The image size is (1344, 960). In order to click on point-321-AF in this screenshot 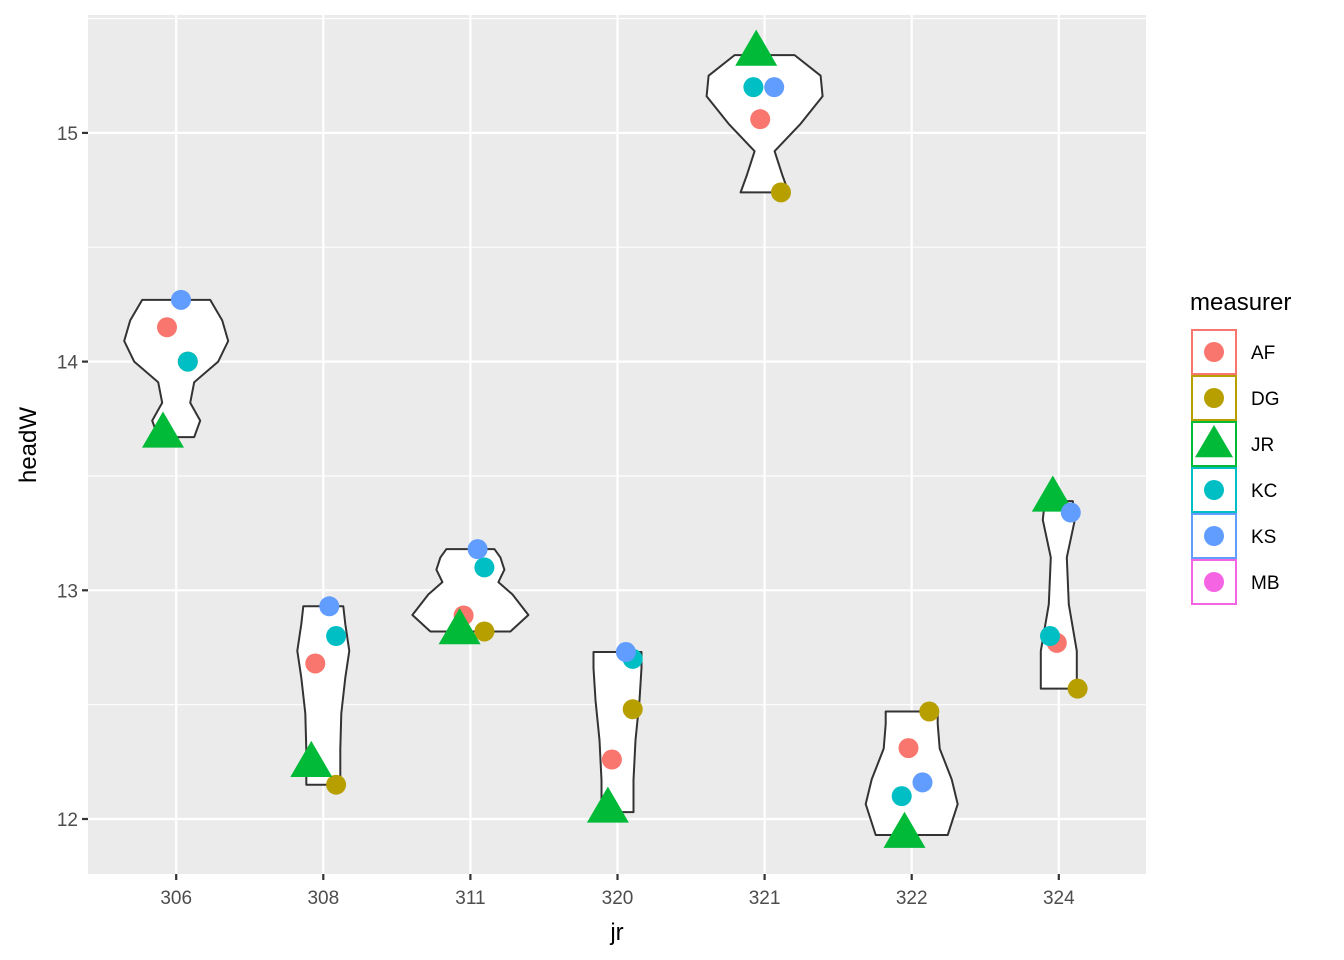, I will do `click(760, 119)`.